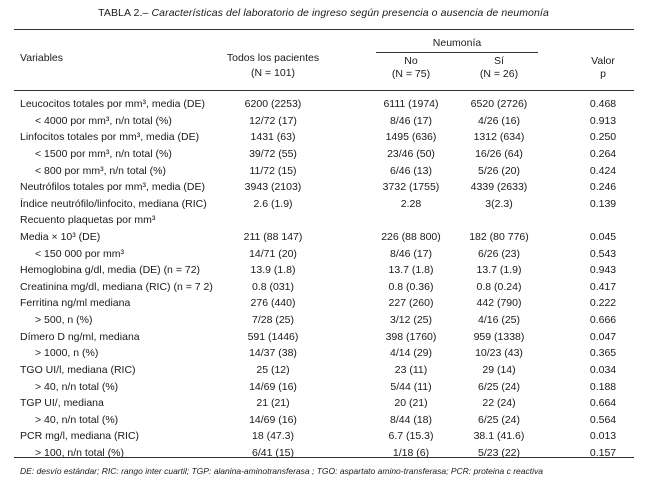  I want to click on bottom-rule, so click(324, 457).